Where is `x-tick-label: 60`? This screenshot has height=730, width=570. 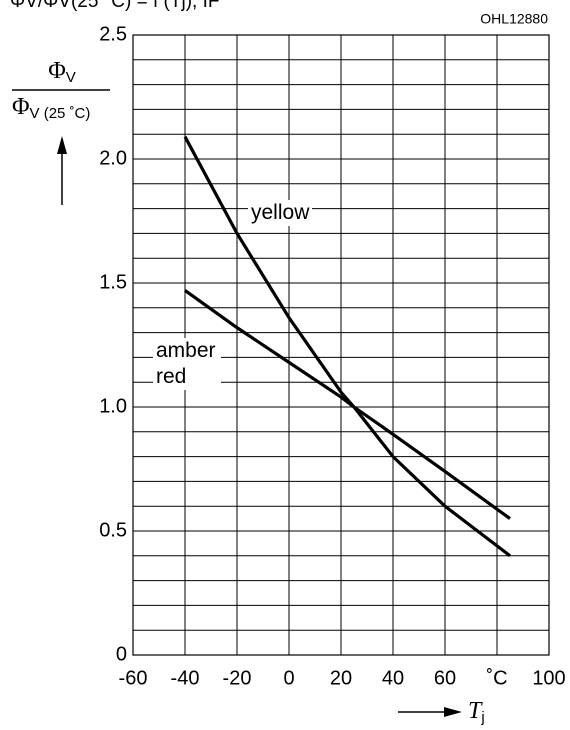 x-tick-label: 60 is located at coordinates (445, 678).